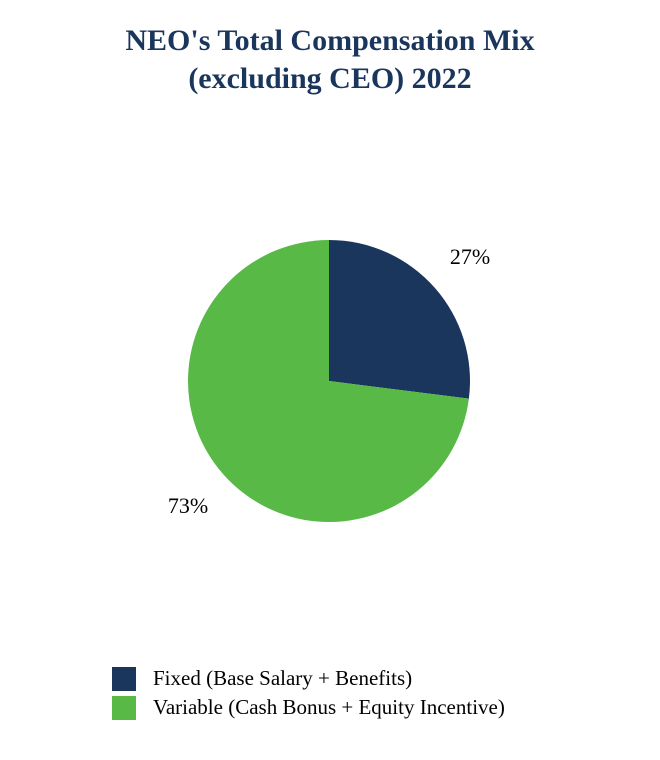 The image size is (660, 760). Describe the element at coordinates (330, 78) in the screenshot. I see `chart-title-line-2: (excluding CEO) 2022` at that location.